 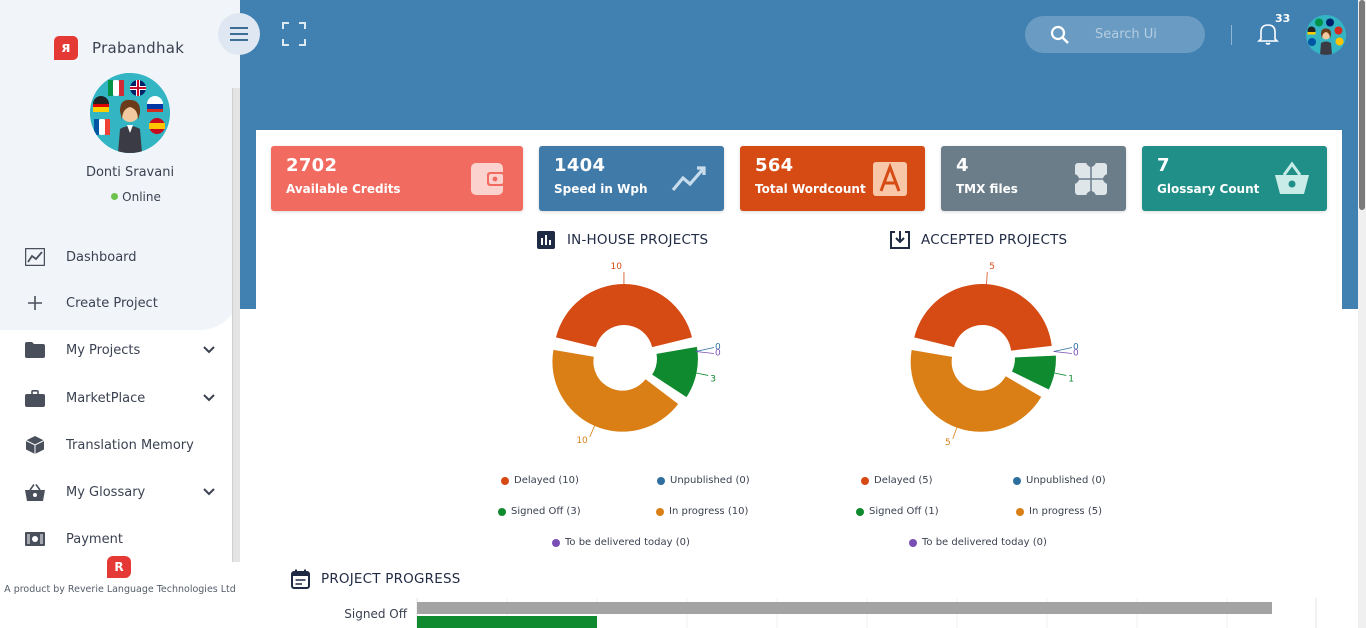 I want to click on bell-icon, so click(x=1268, y=34).